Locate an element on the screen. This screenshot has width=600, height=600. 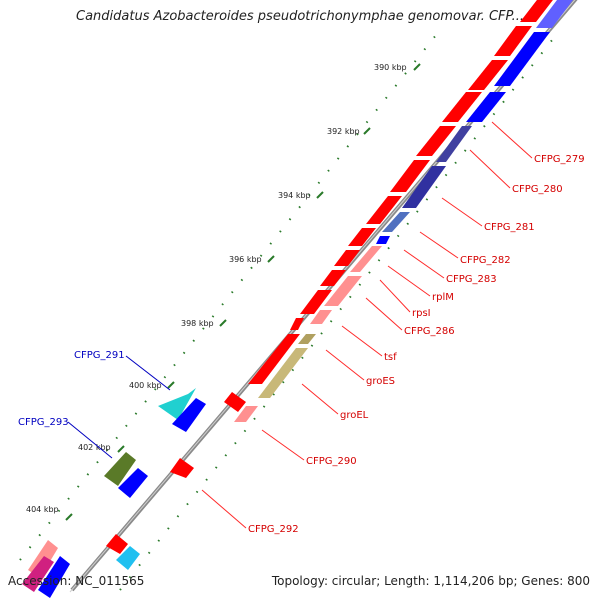
gene-label: CFPG_286 is located at coordinates (429, 331).